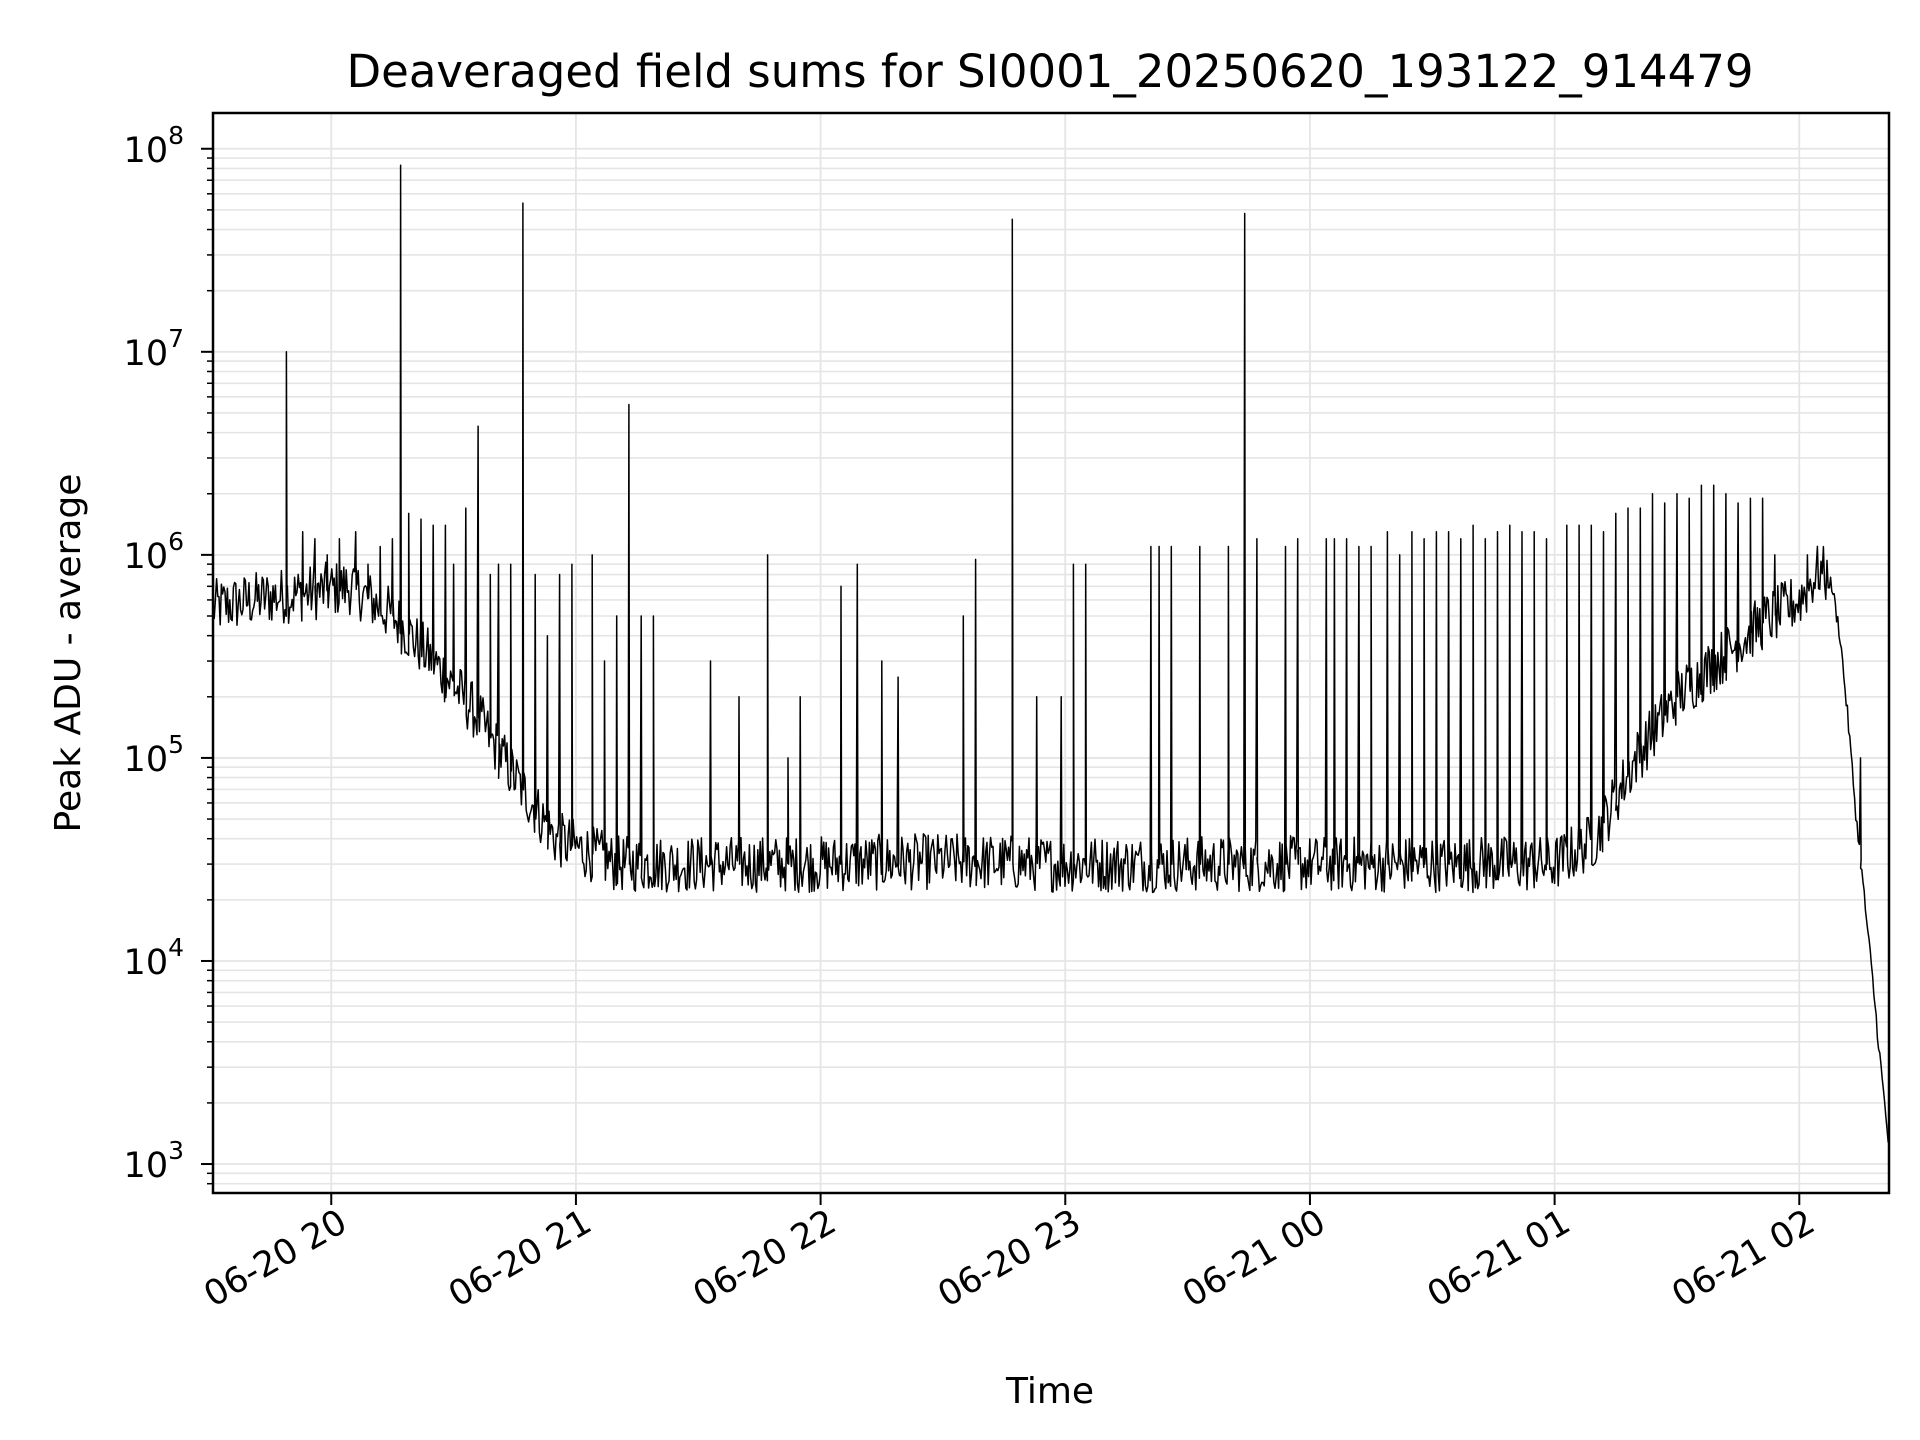 Image resolution: width=1920 pixels, height=1440 pixels. I want to click on y-axis: 10³ 10⁴ 10⁵ 10⁶ 10⁷ 10⁸, so click(168, 653).